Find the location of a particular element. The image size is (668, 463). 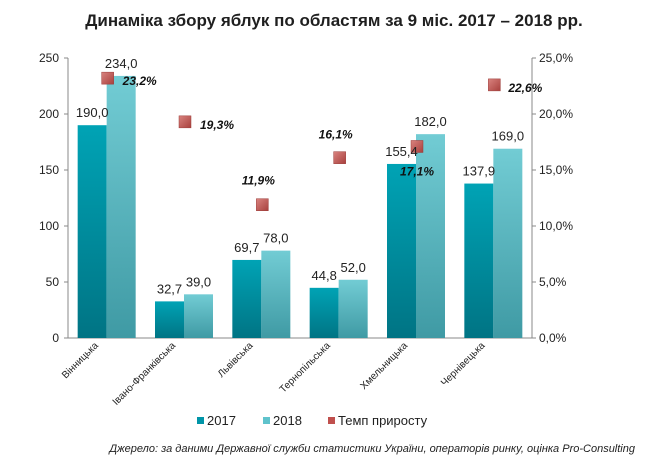

legend-swatch-growth-rate is located at coordinates (331, 420).